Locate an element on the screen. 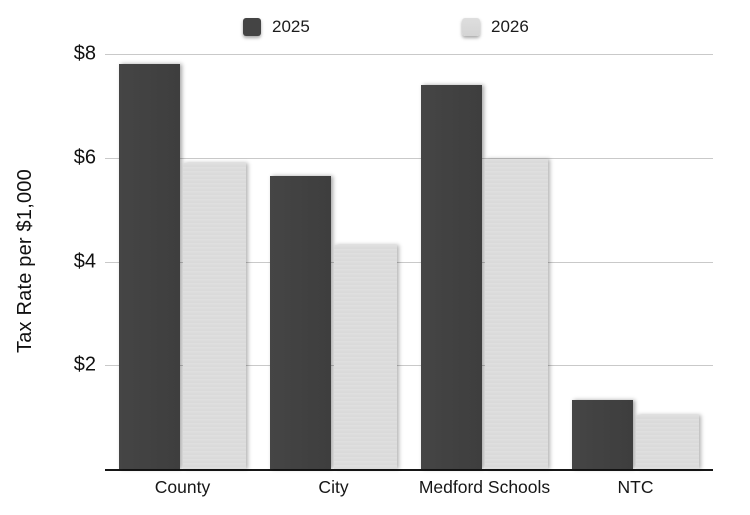 This screenshot has width=750, height=515. y-tick-label-8: $8 is located at coordinates (84, 53).